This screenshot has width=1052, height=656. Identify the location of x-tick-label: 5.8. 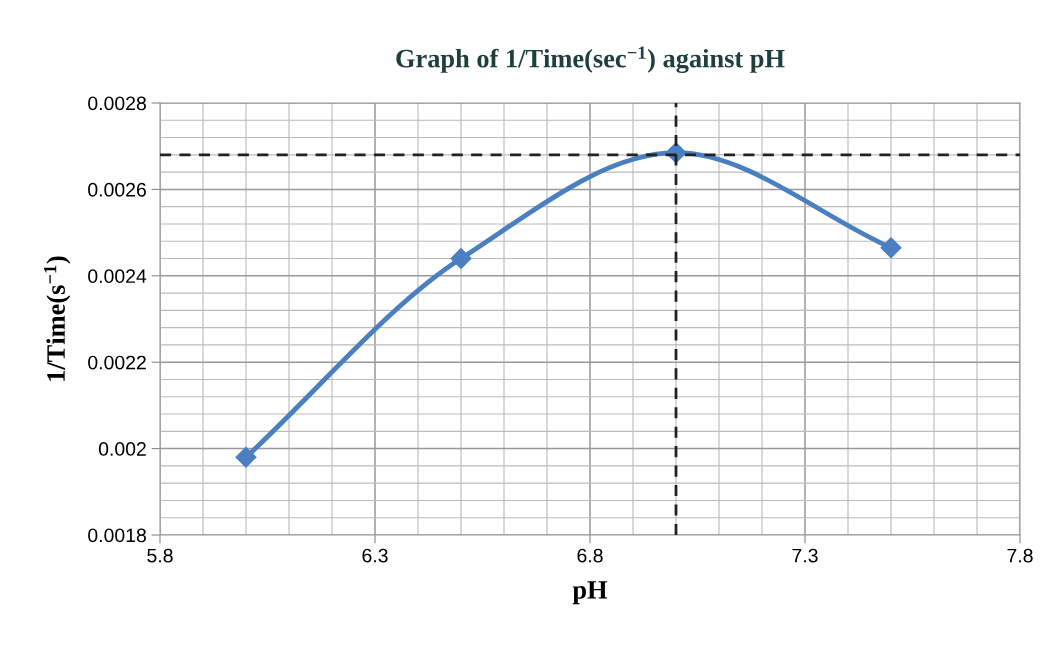
(160, 555).